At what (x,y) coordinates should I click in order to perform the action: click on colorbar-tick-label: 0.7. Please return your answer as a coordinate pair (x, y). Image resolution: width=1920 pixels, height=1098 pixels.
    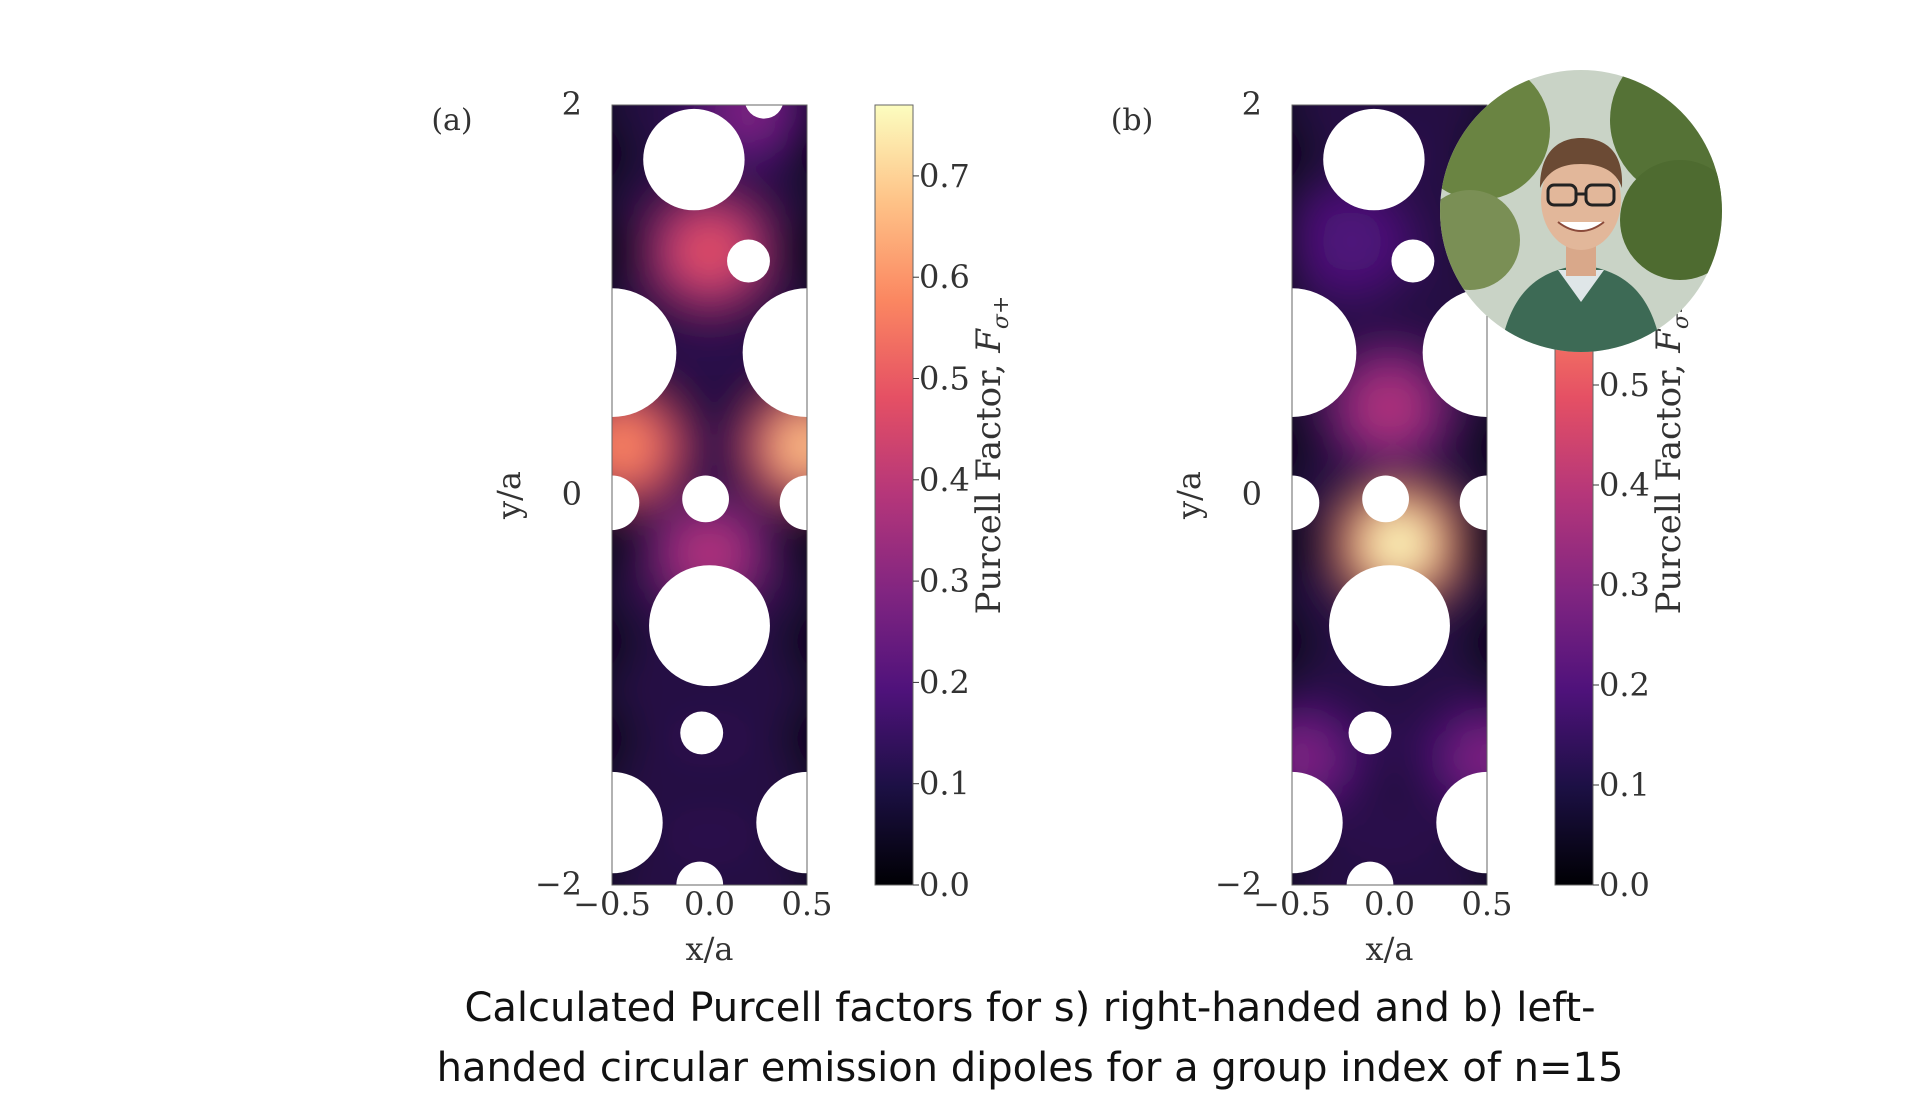
    Looking at the image, I should click on (944, 176).